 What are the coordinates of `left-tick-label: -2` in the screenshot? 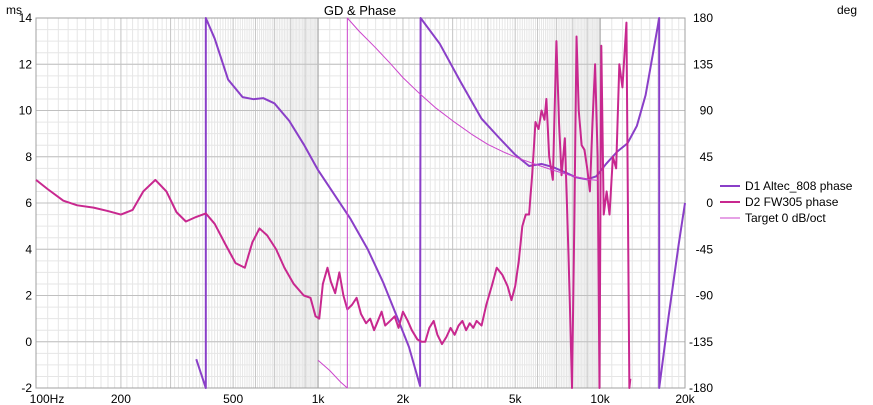 It's located at (26, 388).